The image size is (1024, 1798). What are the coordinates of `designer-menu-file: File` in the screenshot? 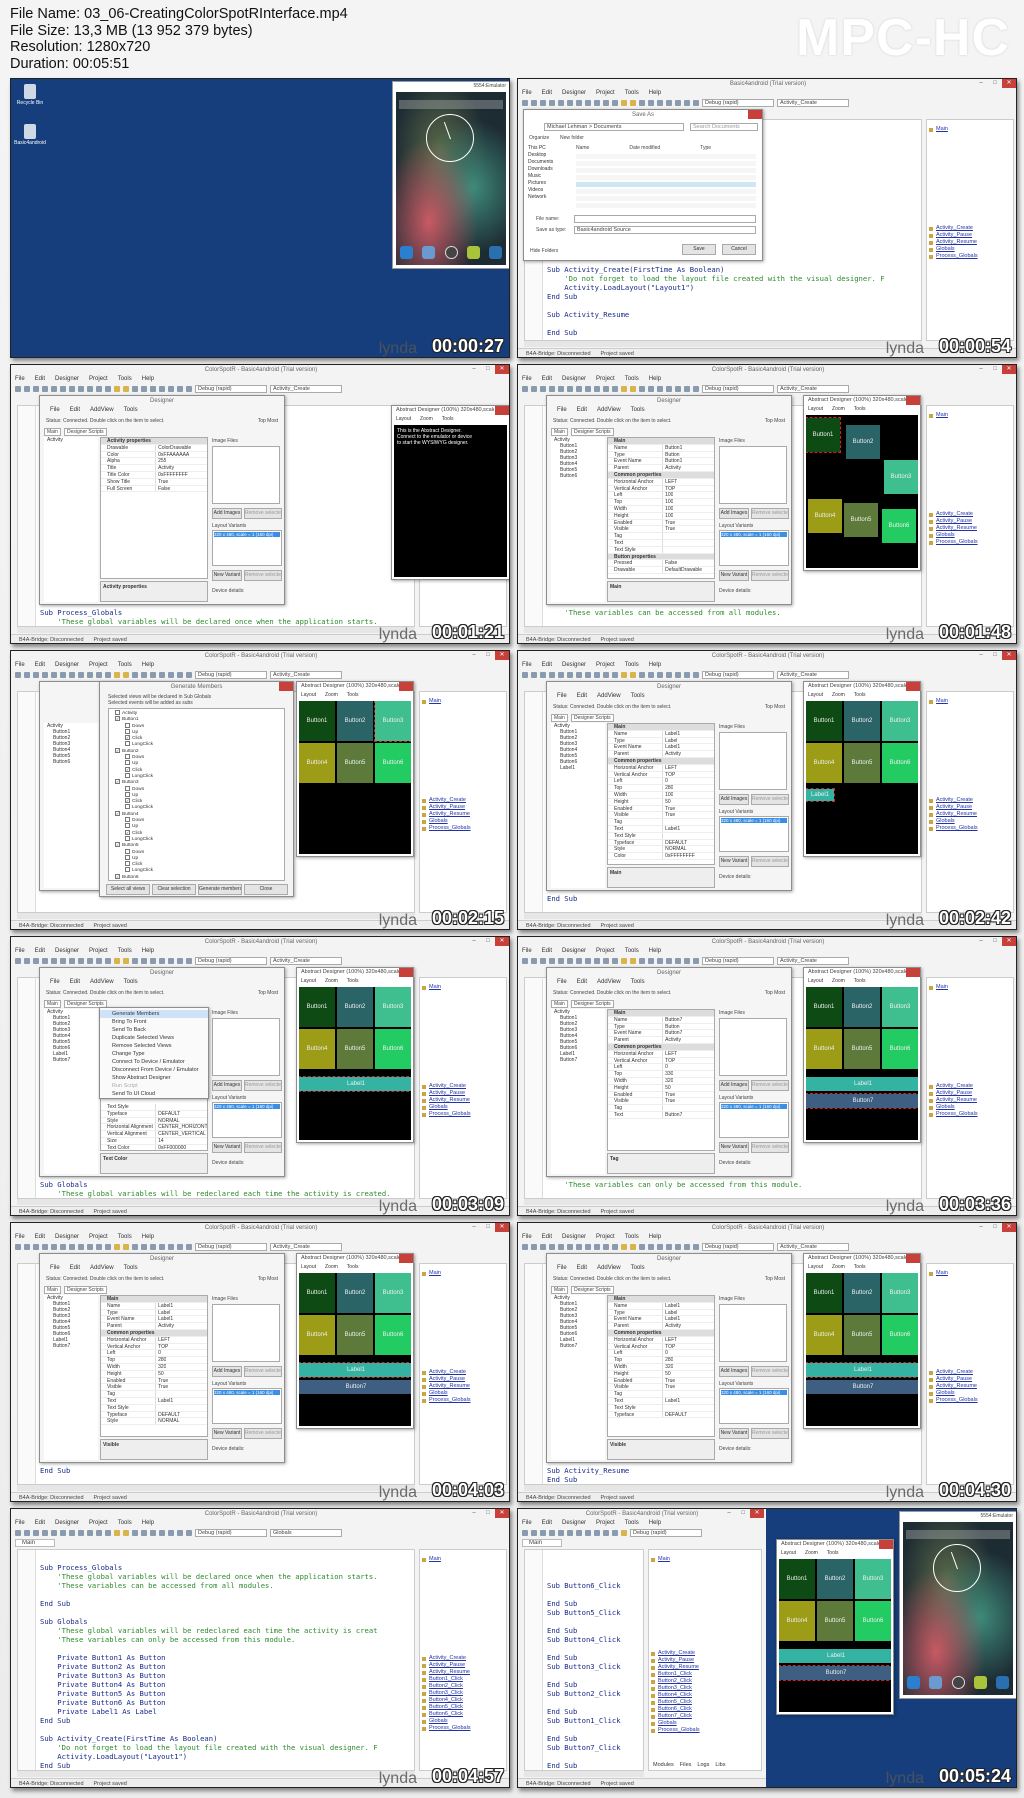 It's located at (562, 1268).